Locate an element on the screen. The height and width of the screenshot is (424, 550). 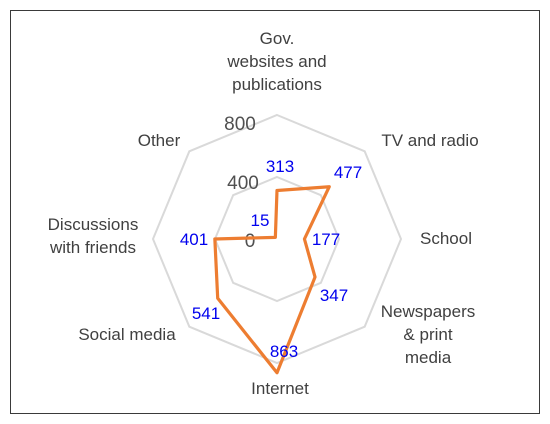
category-label-line: Other is located at coordinates (159, 140).